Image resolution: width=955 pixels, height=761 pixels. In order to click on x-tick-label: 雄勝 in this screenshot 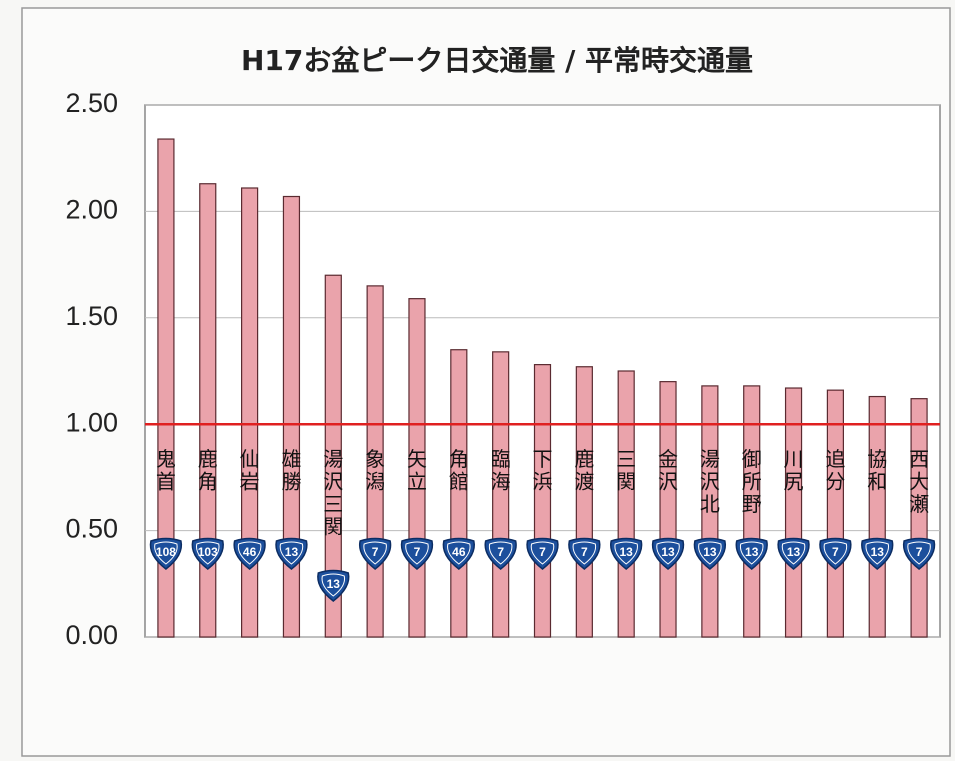, I will do `click(291, 470)`.